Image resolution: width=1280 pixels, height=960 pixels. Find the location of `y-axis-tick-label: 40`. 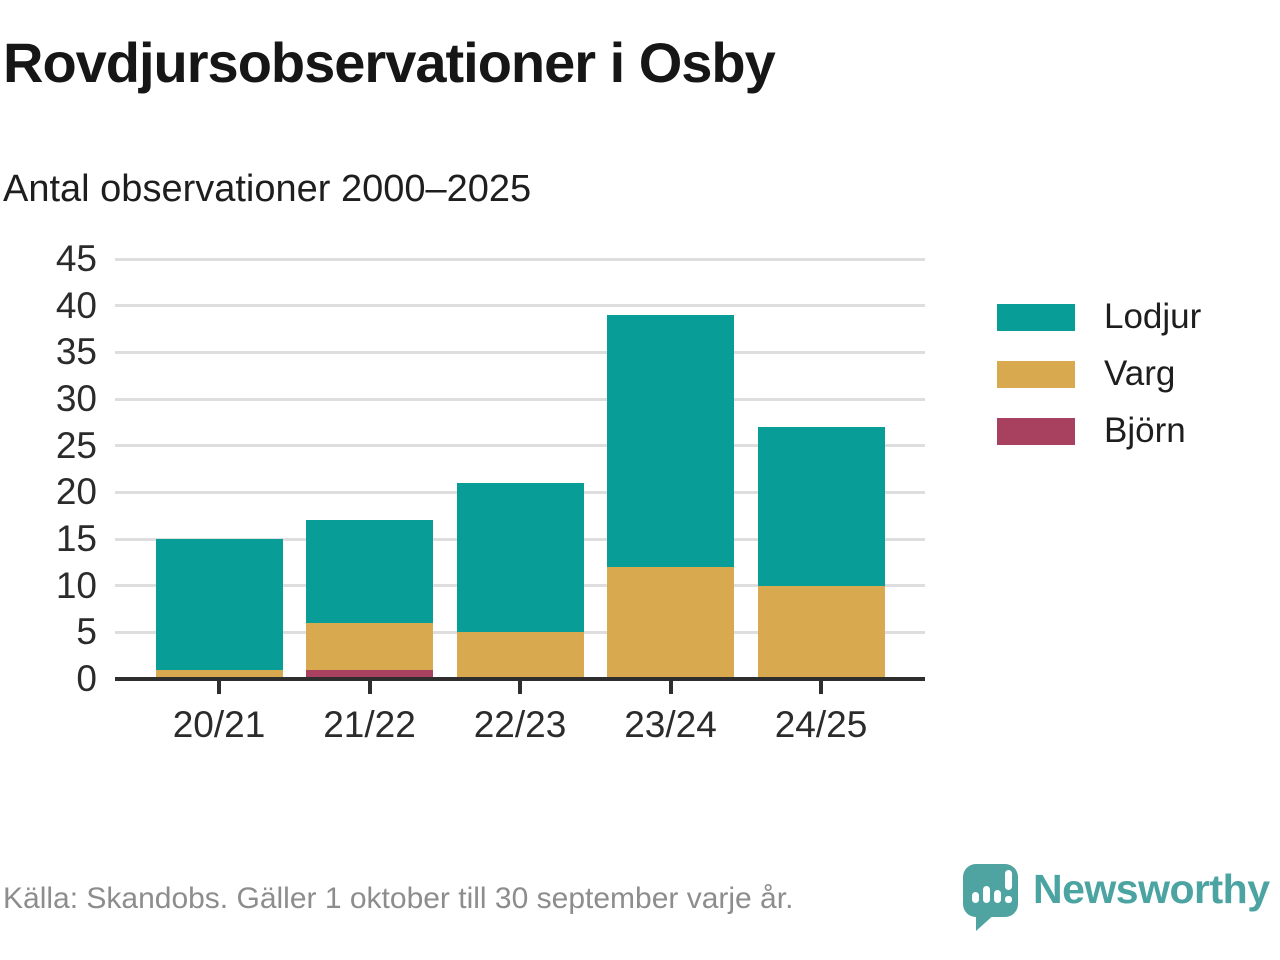

y-axis-tick-label: 40 is located at coordinates (76, 305).